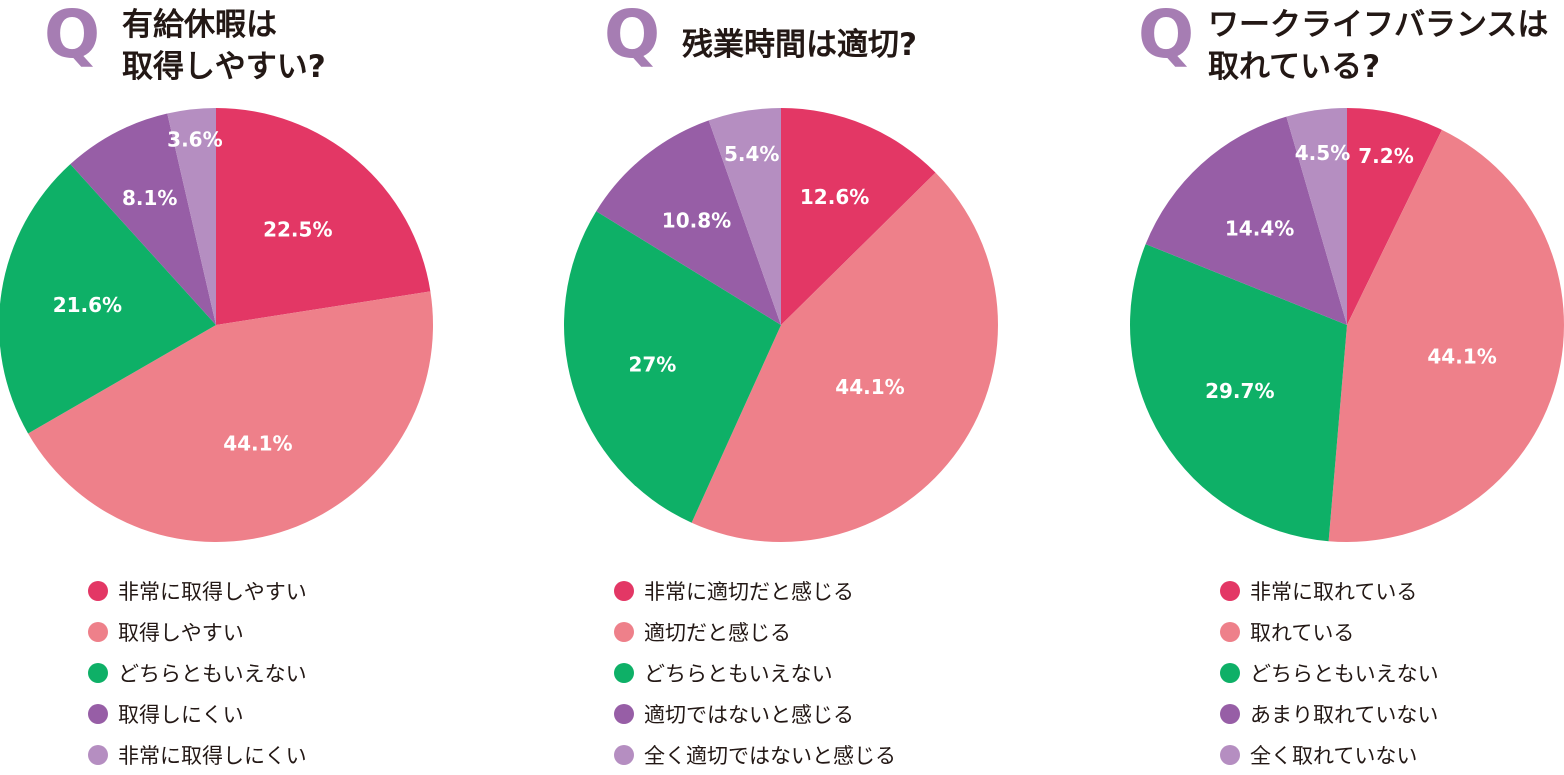 This screenshot has width=1564, height=775. I want to click on legend-item: 適切ではないと感じる, so click(755, 713).